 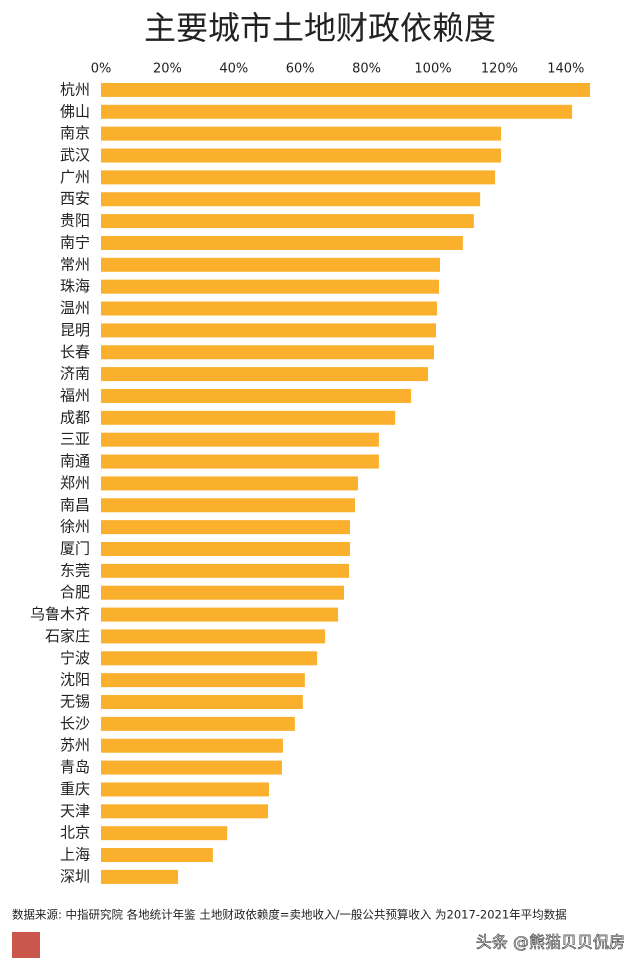 What do you see at coordinates (26, 945) in the screenshot?
I see `logo` at bounding box center [26, 945].